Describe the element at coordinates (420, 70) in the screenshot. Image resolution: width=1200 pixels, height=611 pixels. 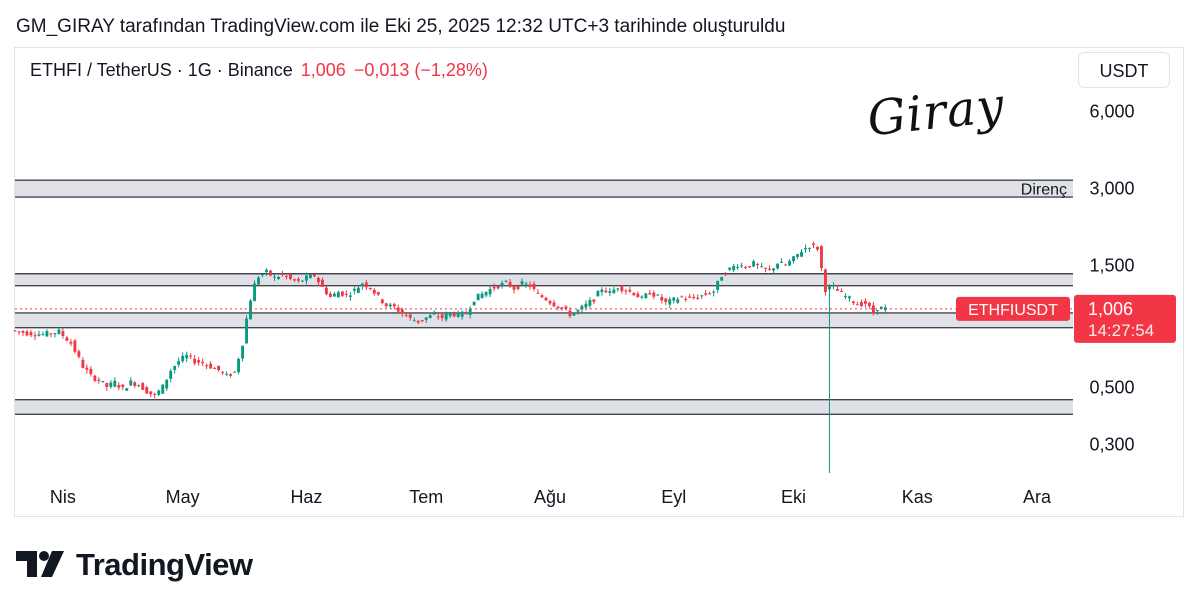
I see `price-change: −0,013 (−1,28%)` at that location.